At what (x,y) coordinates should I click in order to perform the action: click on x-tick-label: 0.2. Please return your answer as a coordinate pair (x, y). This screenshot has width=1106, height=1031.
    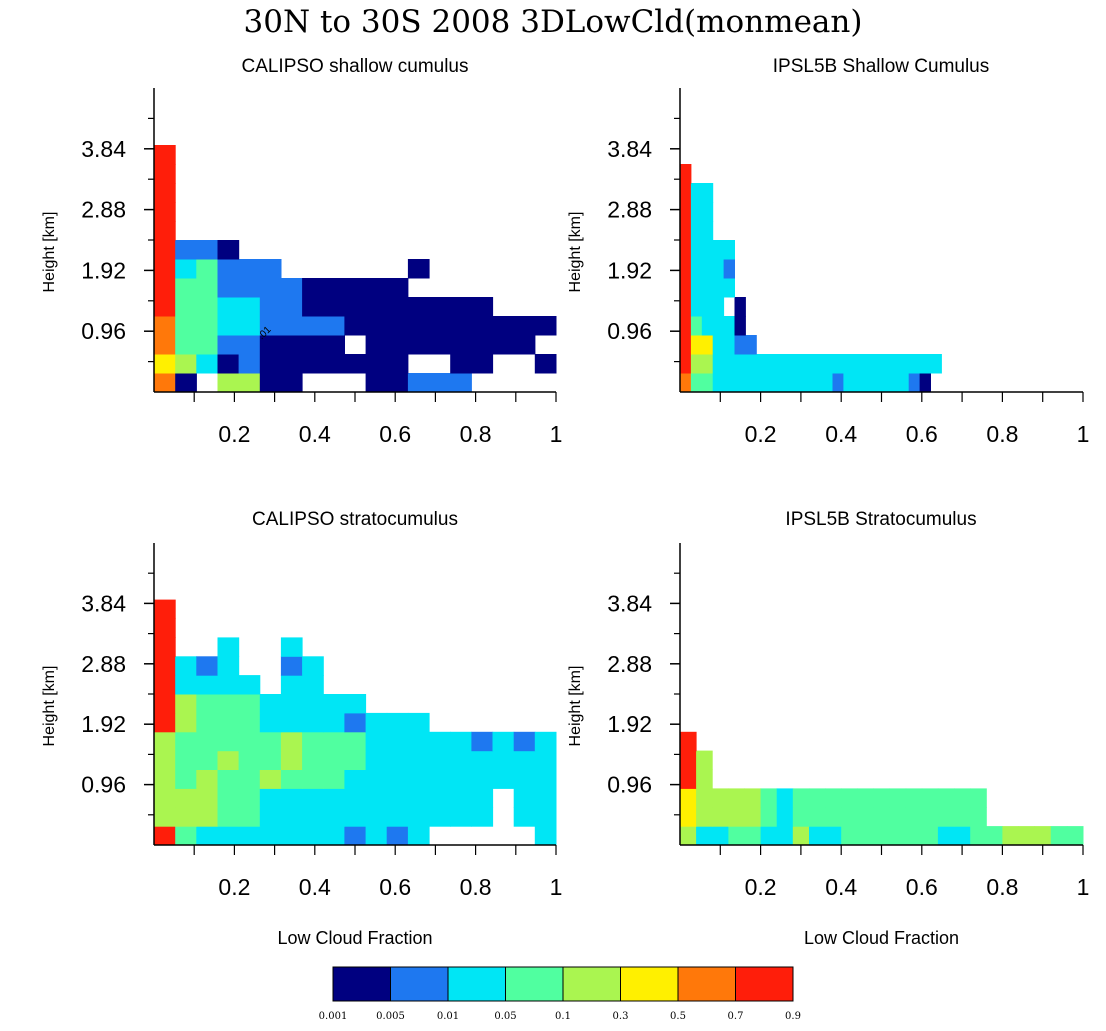
    Looking at the image, I should click on (234, 887).